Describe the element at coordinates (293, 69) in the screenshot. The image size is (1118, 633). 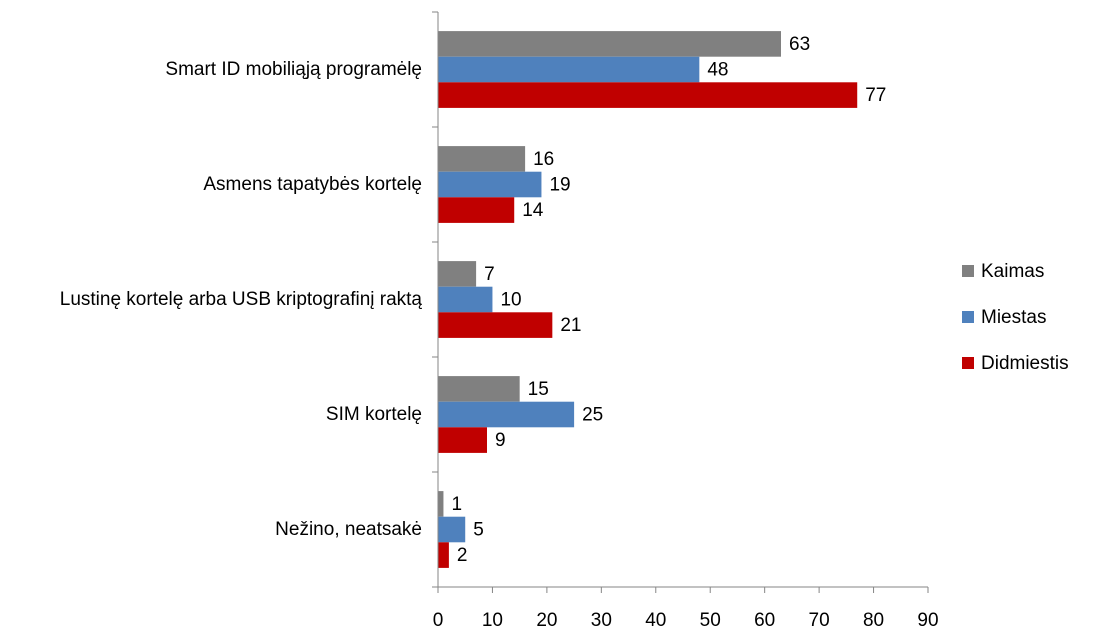
I see `y-tick-text: Smart ID mobiliąją programėlę` at that location.